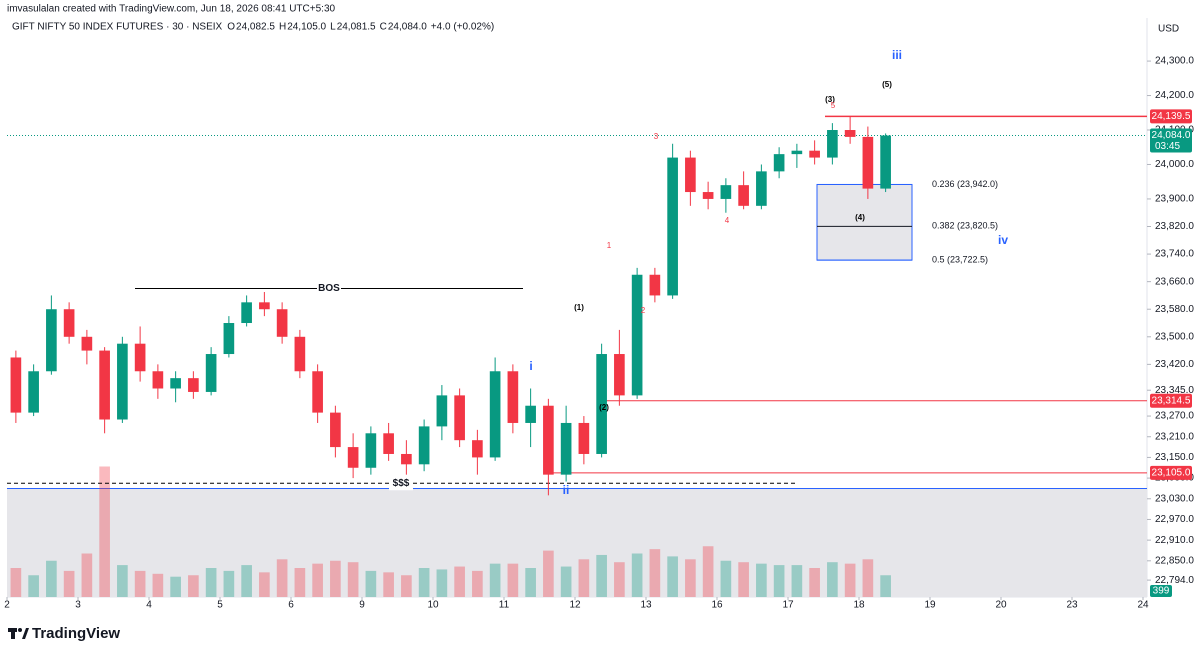  Describe the element at coordinates (356, 27) in the screenshot. I see `ohlc-value: 24,081.5` at that location.